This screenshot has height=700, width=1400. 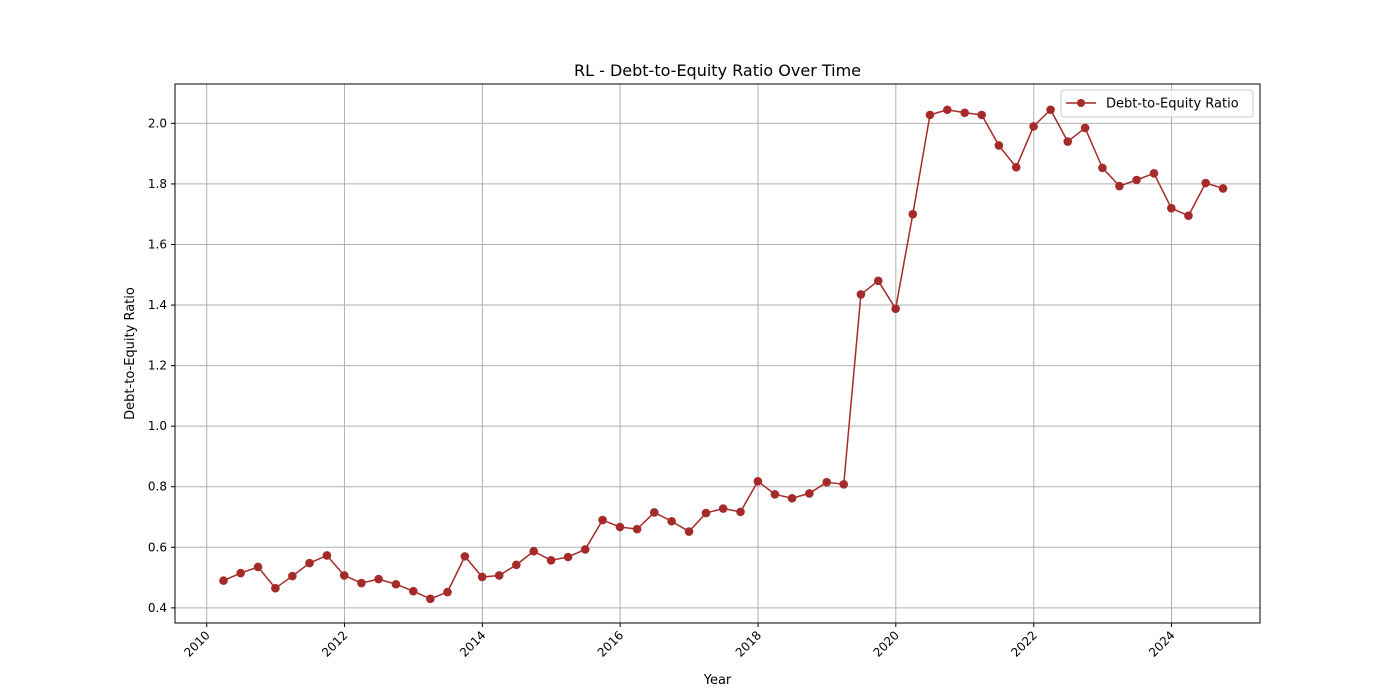 I want to click on y-axis-ticks: 0.4 0.6 0.8 1.0 1.2 1.4 1.6 1.8 2.0, so click(x=161, y=365).